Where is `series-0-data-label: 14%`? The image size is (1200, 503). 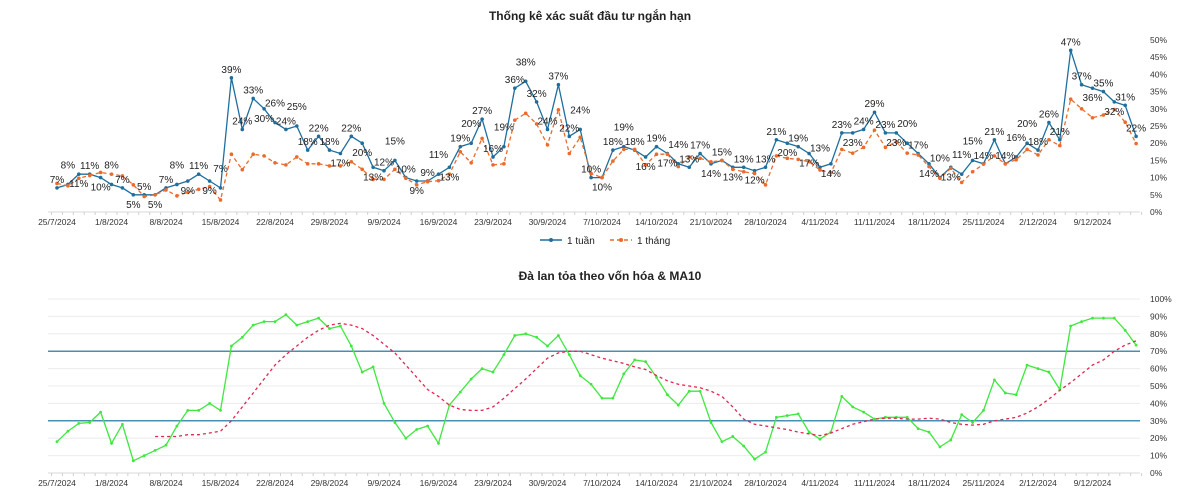 series-0-data-label: 14% is located at coordinates (1005, 156).